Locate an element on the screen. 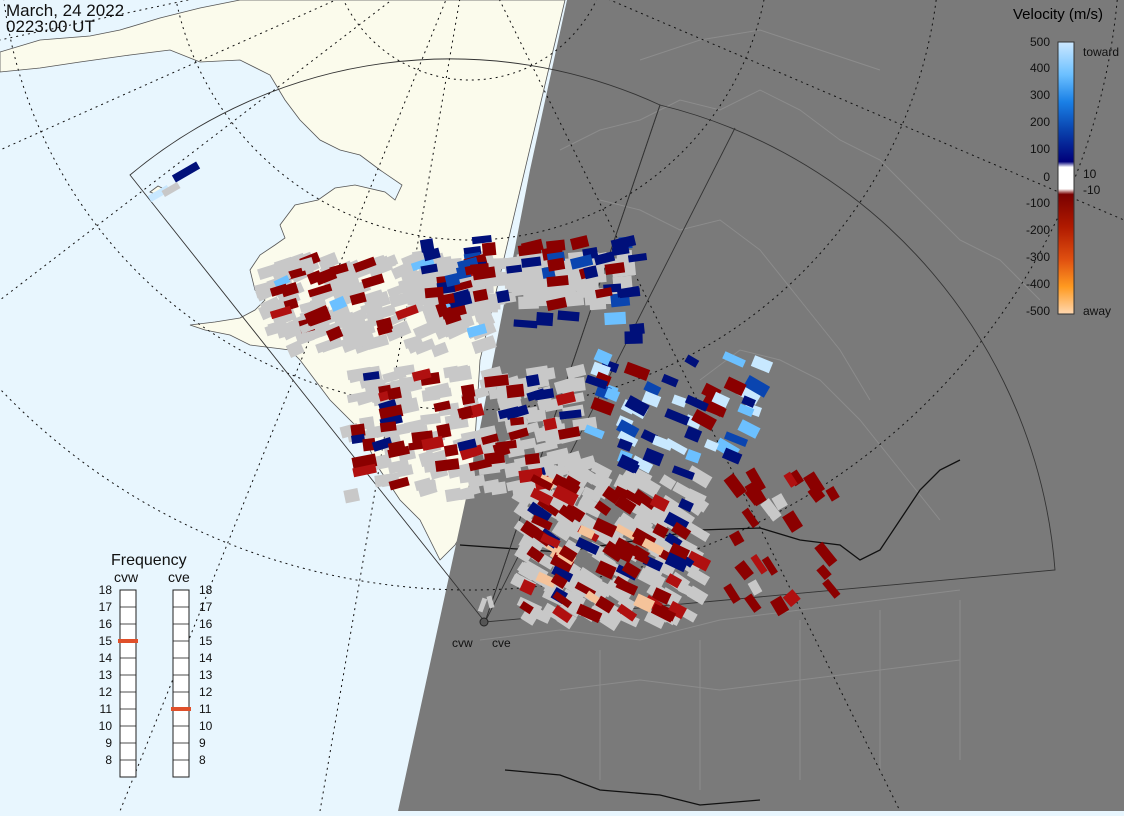 This screenshot has width=1124, height=816. velocity-tick-label: -10 is located at coordinates (1092, 190).